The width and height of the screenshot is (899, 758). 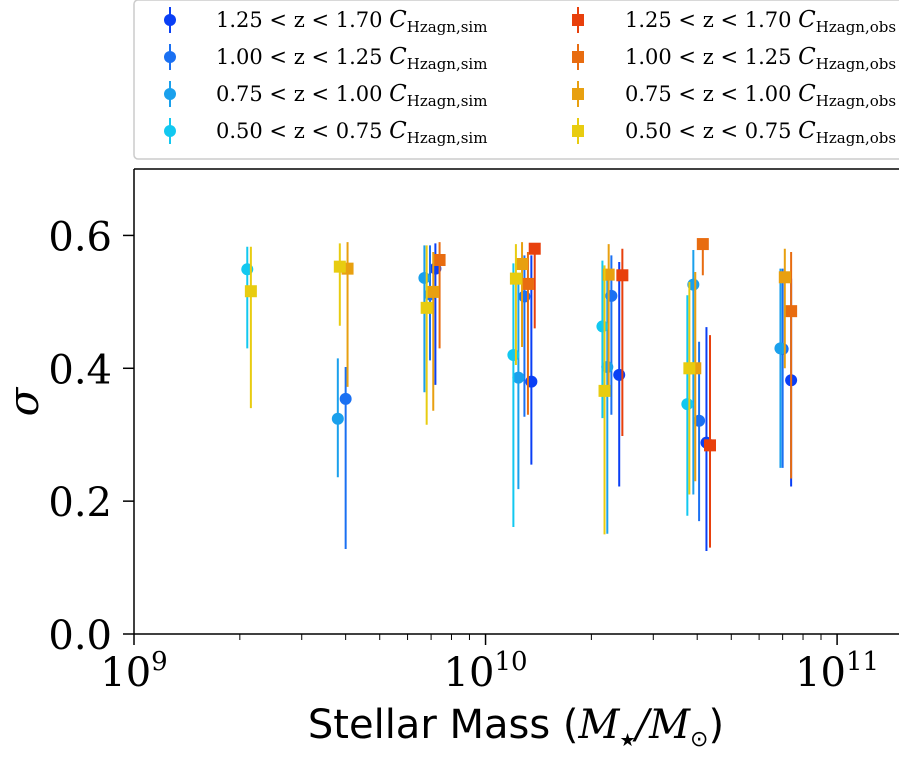 I want to click on legend-entry: 0.50 < z < 0.75 CHzagn,sim, so click(x=325, y=132).